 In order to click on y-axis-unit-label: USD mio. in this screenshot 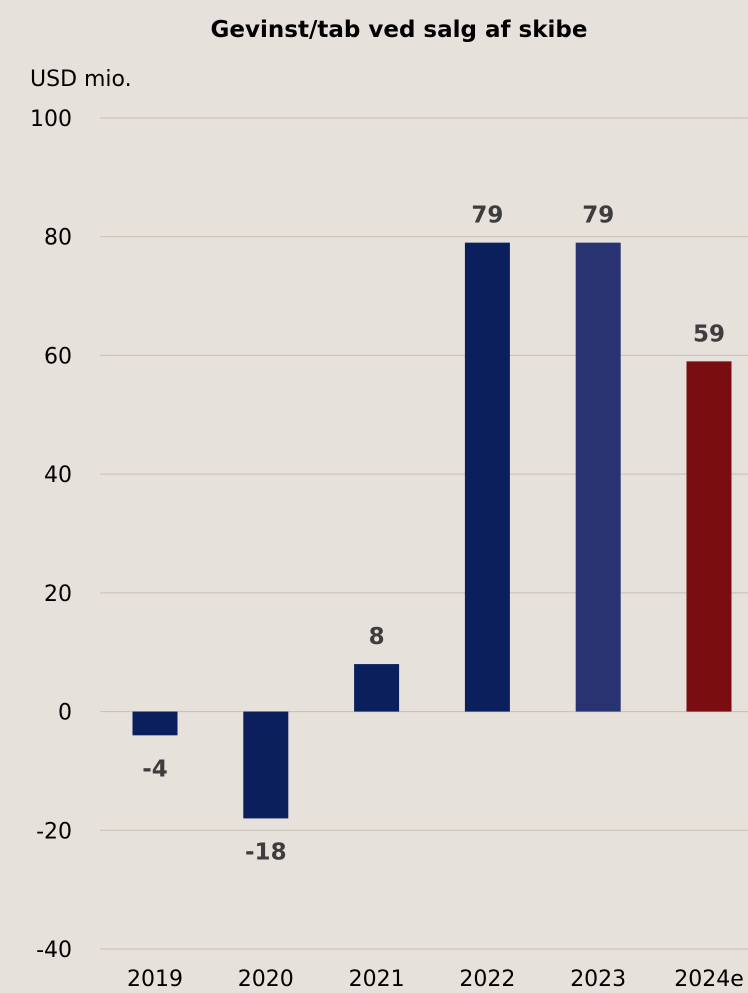, I will do `click(81, 79)`.